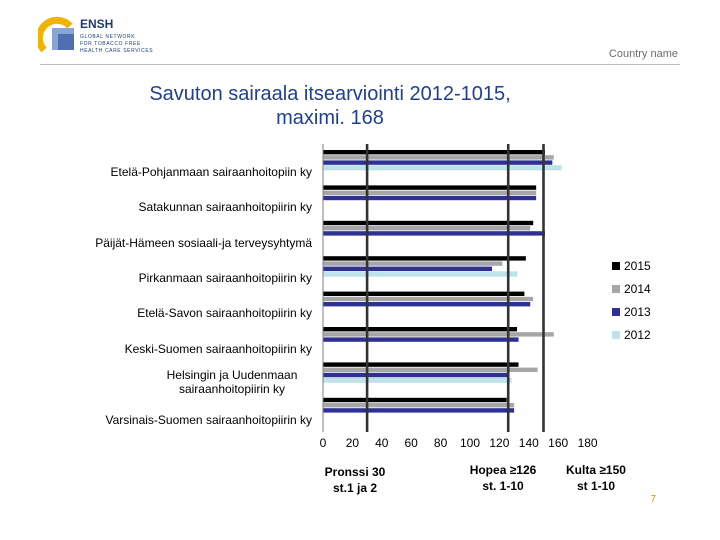 This screenshot has height=540, width=720. What do you see at coordinates (470, 443) in the screenshot?
I see `x-tick-100: 100` at bounding box center [470, 443].